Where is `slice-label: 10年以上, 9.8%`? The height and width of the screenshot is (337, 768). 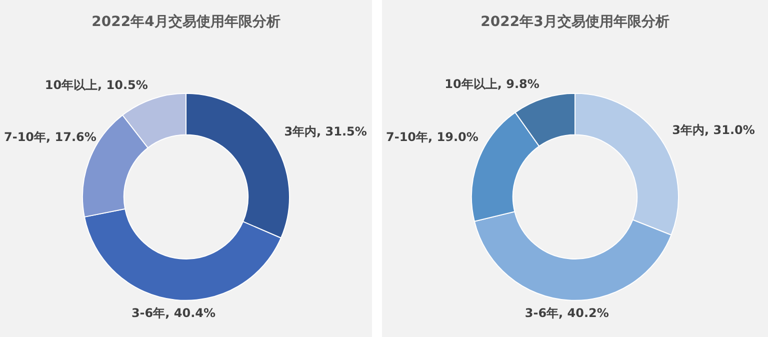 slice-label: 10年以上, 9.8% is located at coordinates (492, 84).